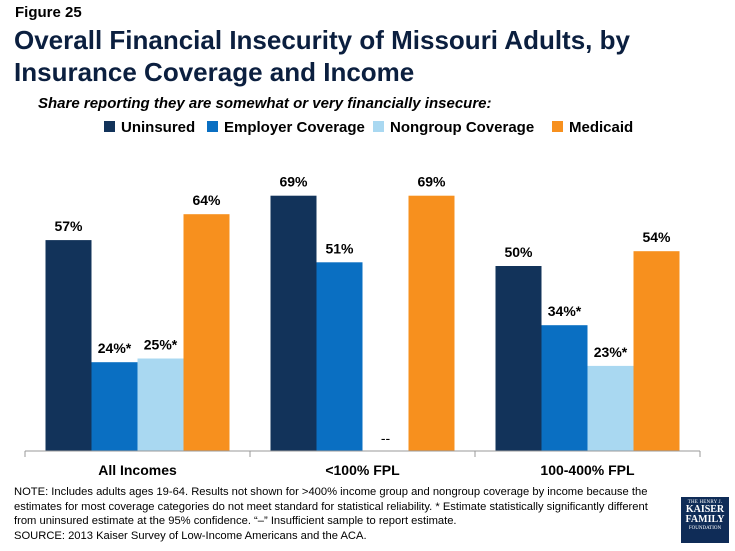  What do you see at coordinates (212, 126) in the screenshot?
I see `legend-swatch-employer` at bounding box center [212, 126].